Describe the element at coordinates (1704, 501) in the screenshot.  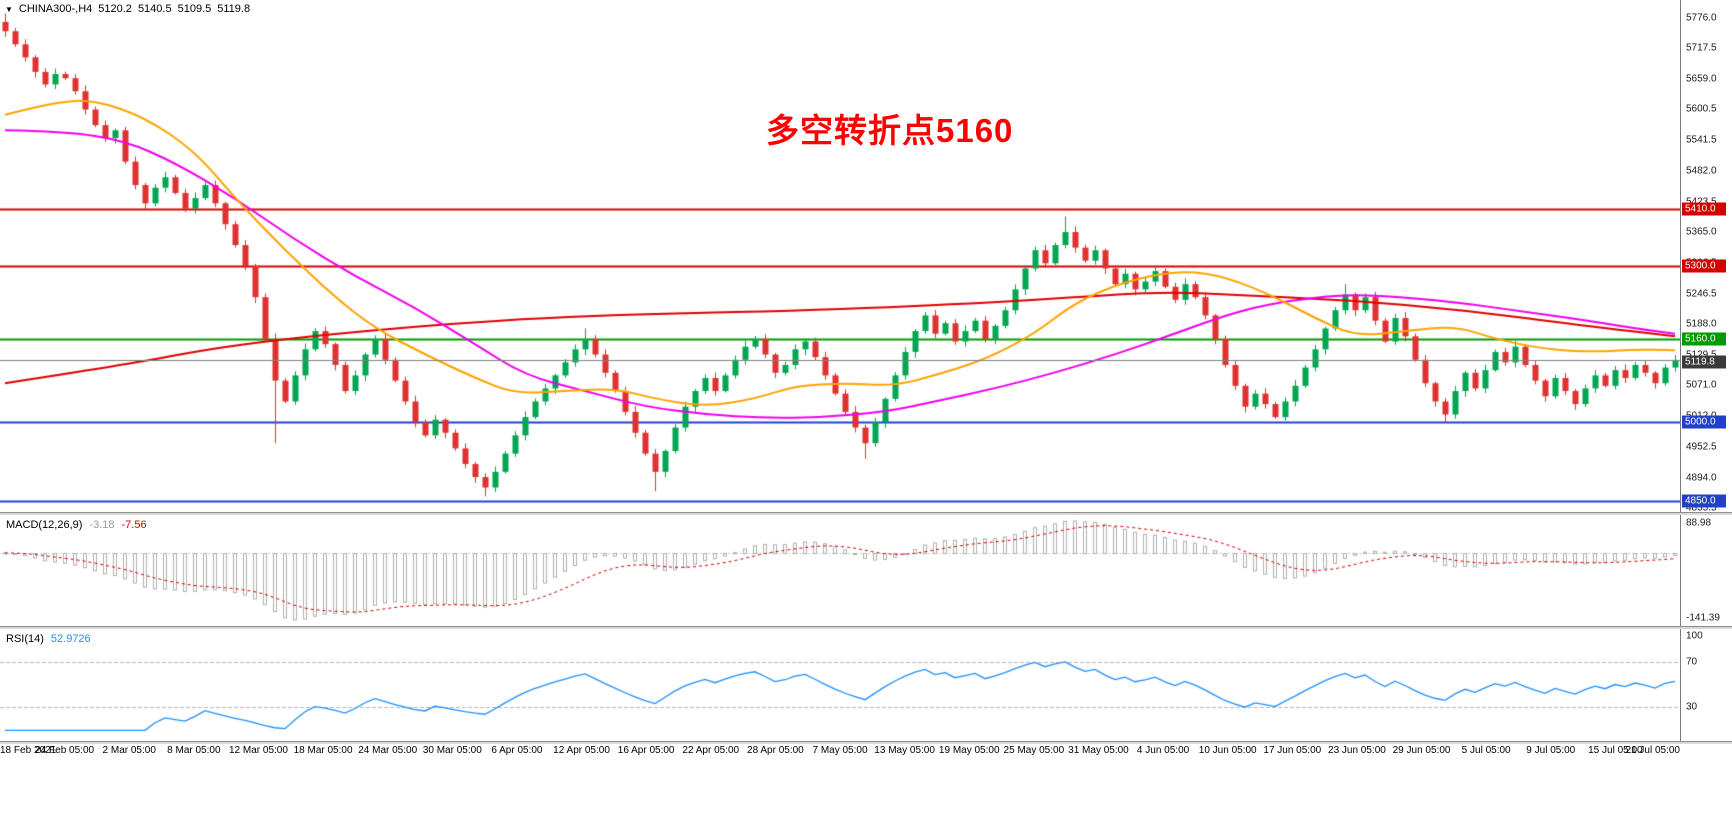
I see `price-level-badge: 4850.0` at that location.